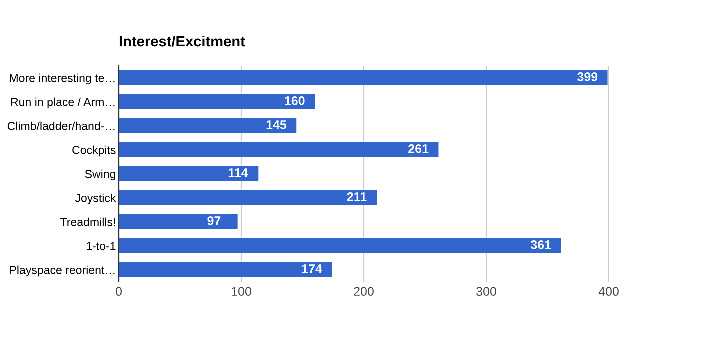 Image resolution: width=728 pixels, height=349 pixels. What do you see at coordinates (95, 199) in the screenshot?
I see `y-tick-label: Joystick` at bounding box center [95, 199].